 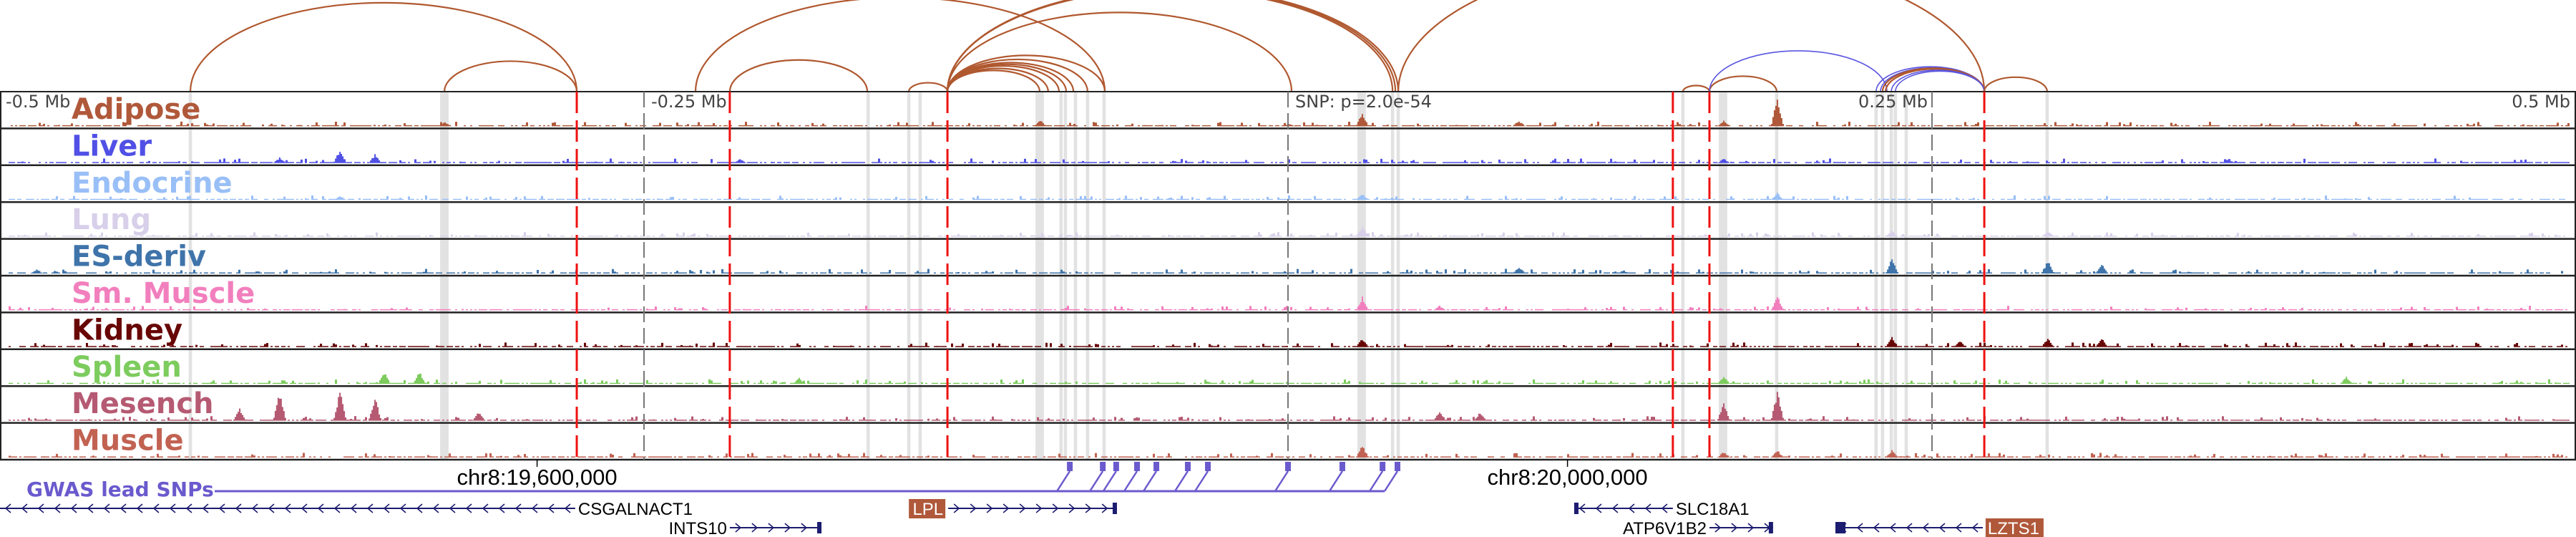 What do you see at coordinates (1288, 221) in the screenshot?
I see `track-lung: Lung` at bounding box center [1288, 221].